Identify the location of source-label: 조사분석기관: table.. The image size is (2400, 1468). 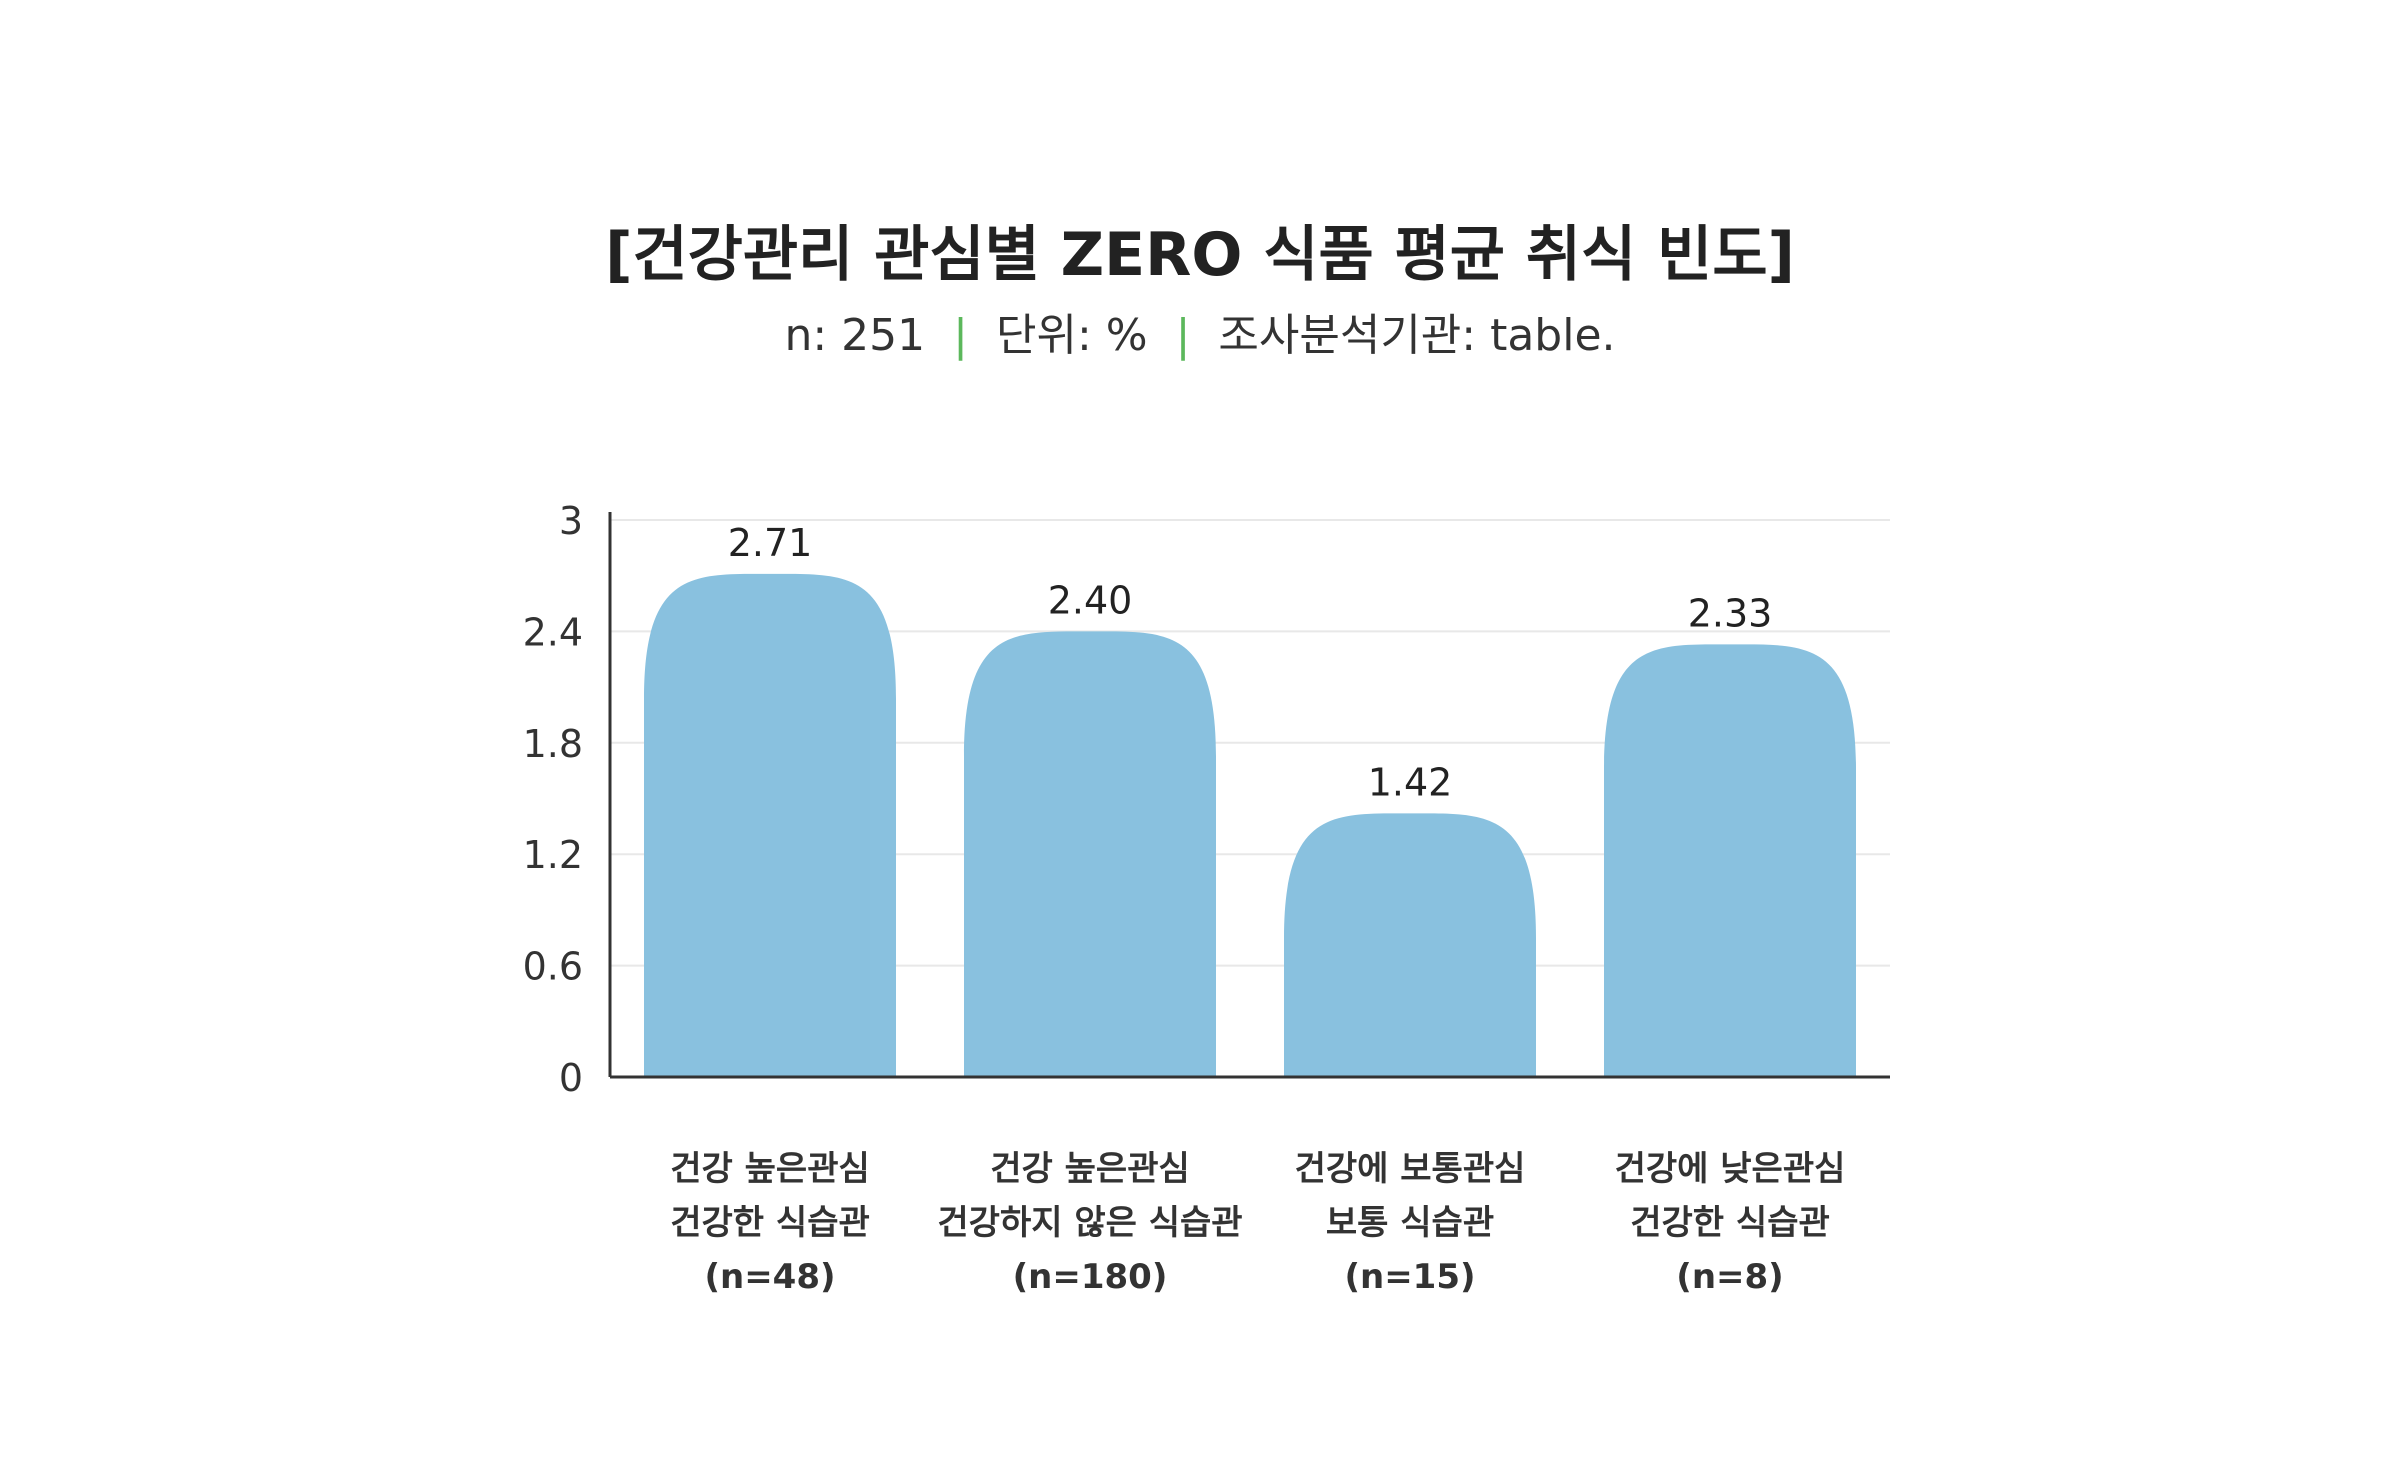
(1416, 335).